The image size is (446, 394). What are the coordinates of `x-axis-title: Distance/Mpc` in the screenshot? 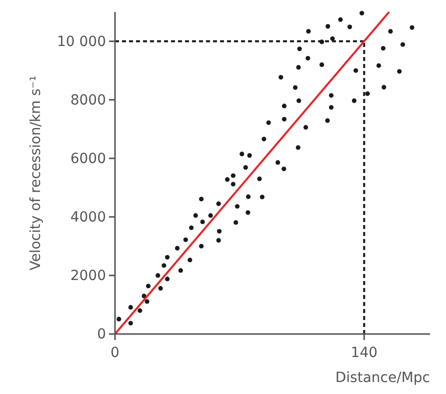 It's located at (382, 378).